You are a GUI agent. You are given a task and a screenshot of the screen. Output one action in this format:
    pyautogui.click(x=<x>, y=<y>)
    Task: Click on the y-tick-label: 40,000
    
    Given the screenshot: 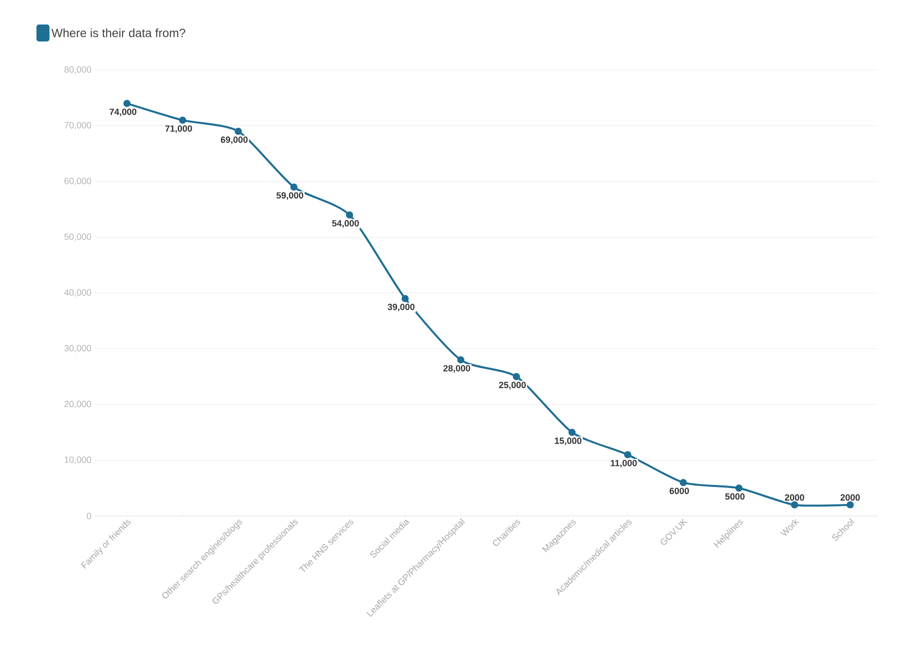 What is the action you would take?
    pyautogui.click(x=78, y=293)
    